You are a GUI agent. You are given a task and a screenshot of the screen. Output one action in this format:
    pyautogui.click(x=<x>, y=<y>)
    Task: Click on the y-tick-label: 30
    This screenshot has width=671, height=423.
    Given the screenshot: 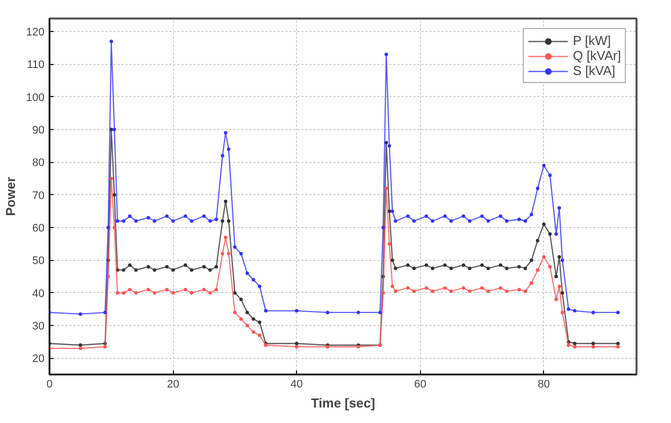 What is the action you would take?
    pyautogui.click(x=38, y=326)
    